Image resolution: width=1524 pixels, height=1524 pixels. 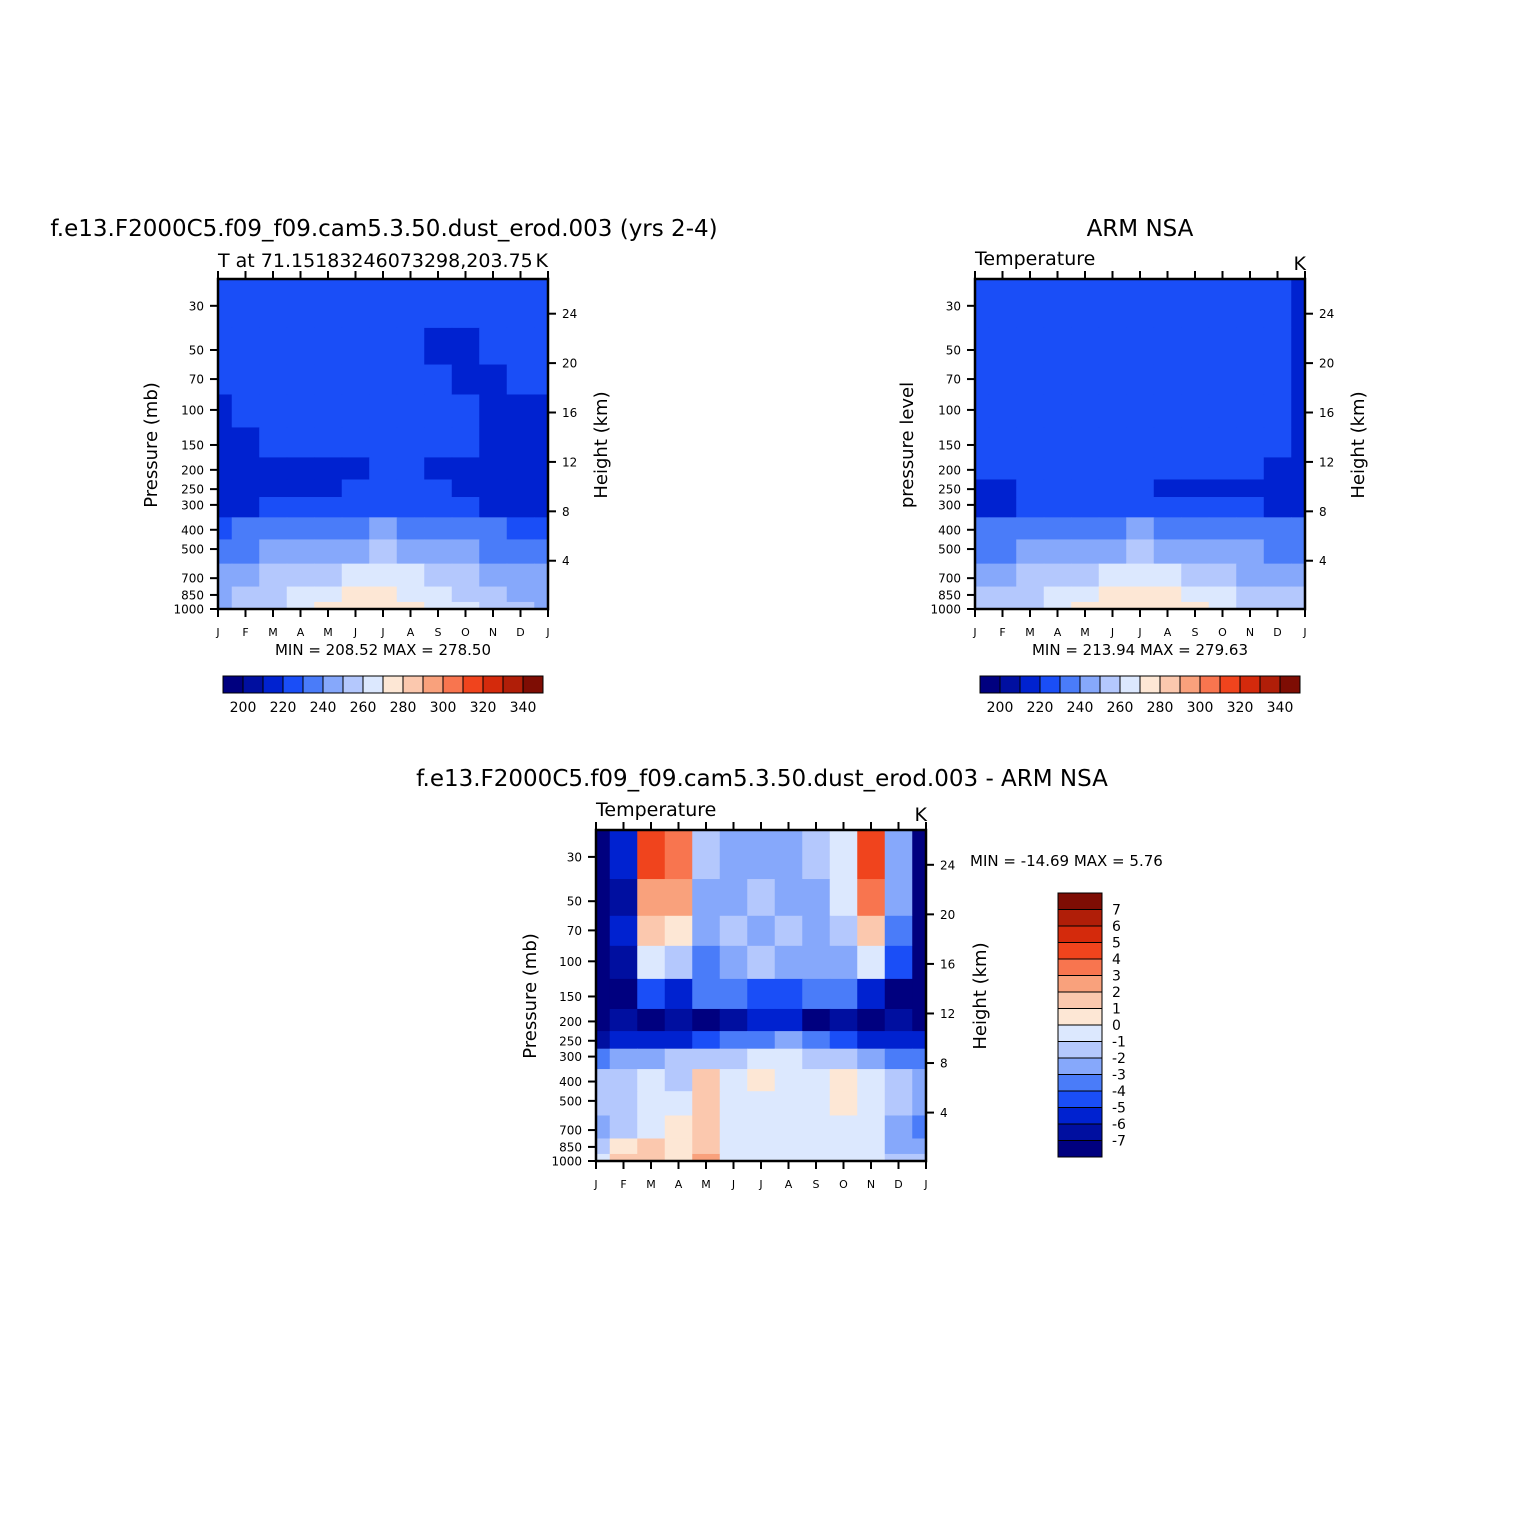 I want to click on x-tick-label: N, so click(x=1250, y=632).